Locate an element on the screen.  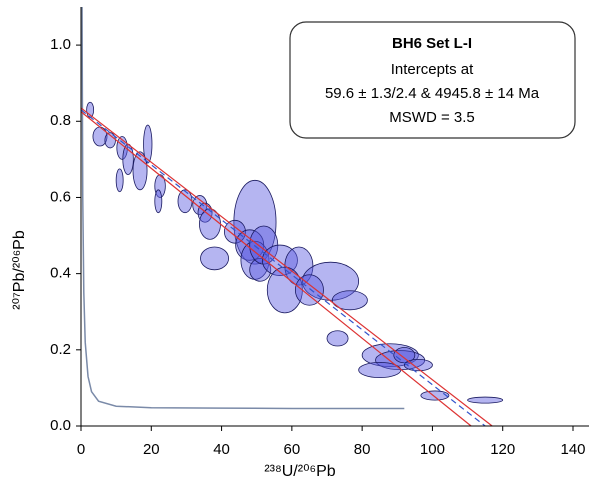
annotation-box is located at coordinates (432, 80).